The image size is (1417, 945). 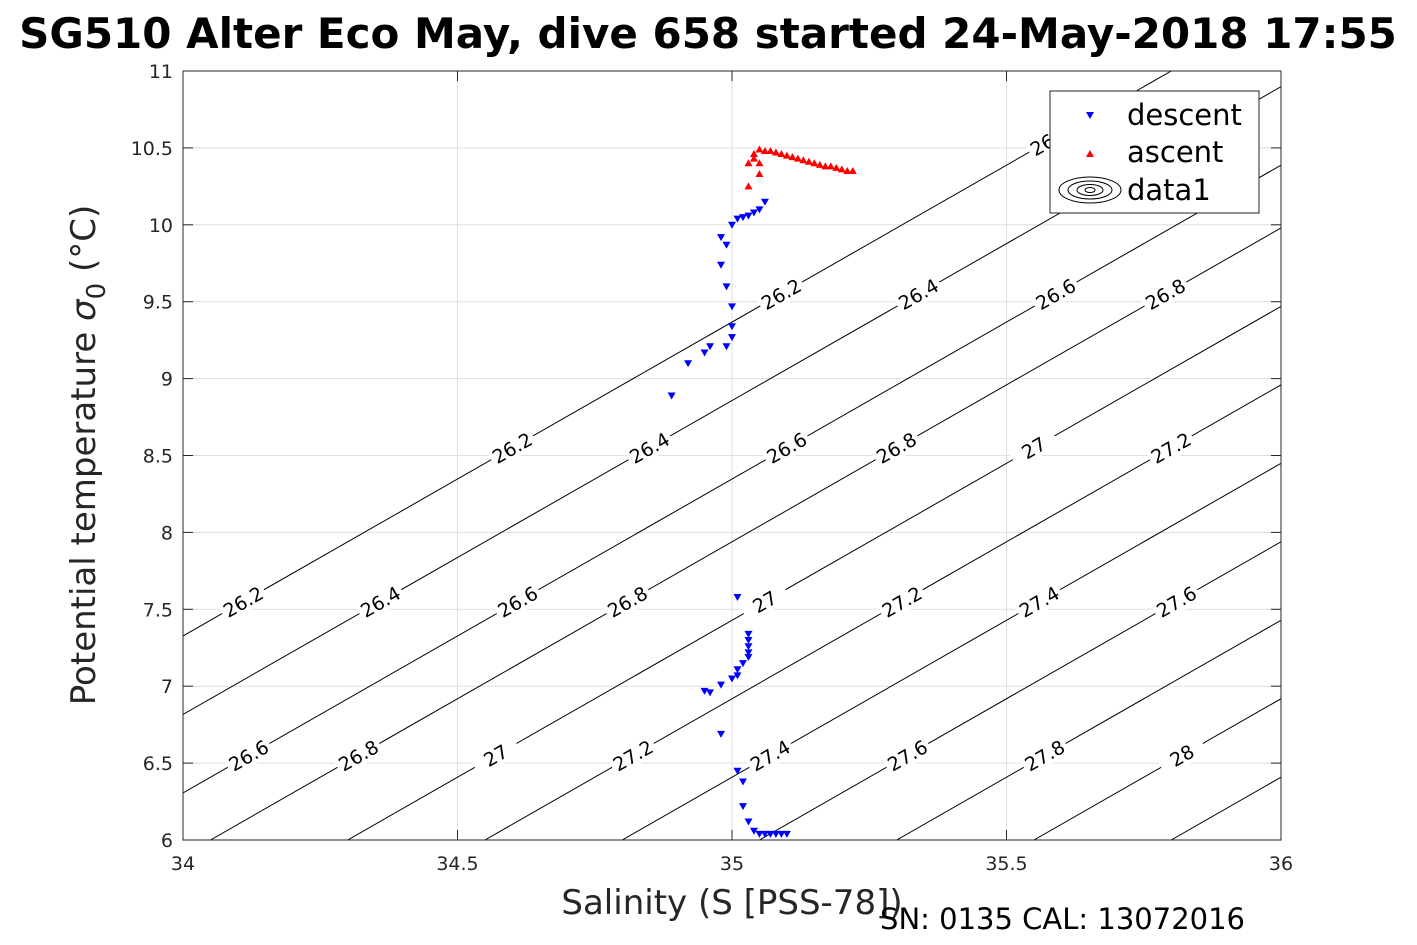 What do you see at coordinates (731, 903) in the screenshot?
I see `x-axis-label: Salinity (S [PSS-78])` at bounding box center [731, 903].